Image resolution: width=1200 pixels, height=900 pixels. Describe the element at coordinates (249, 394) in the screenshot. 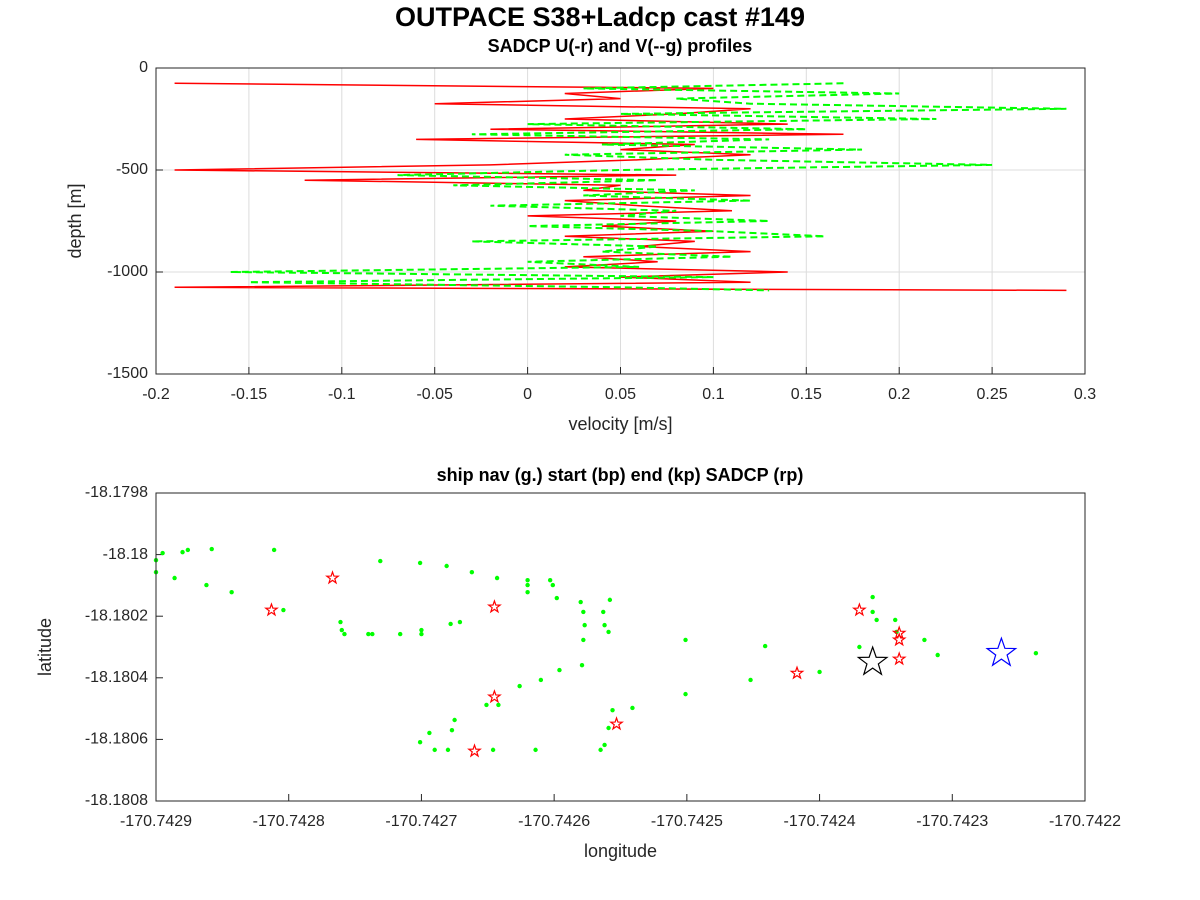

I see `x-tick-label: -0.15` at that location.